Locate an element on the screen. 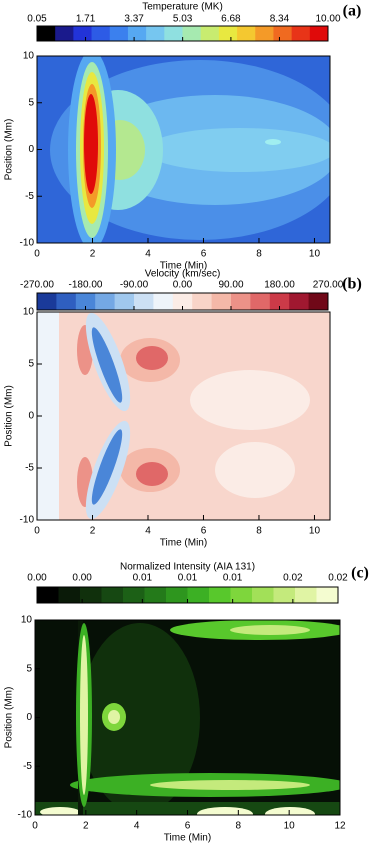 The width and height of the screenshot is (373, 845). colorbar-tick-label: 180.00 is located at coordinates (279, 285).